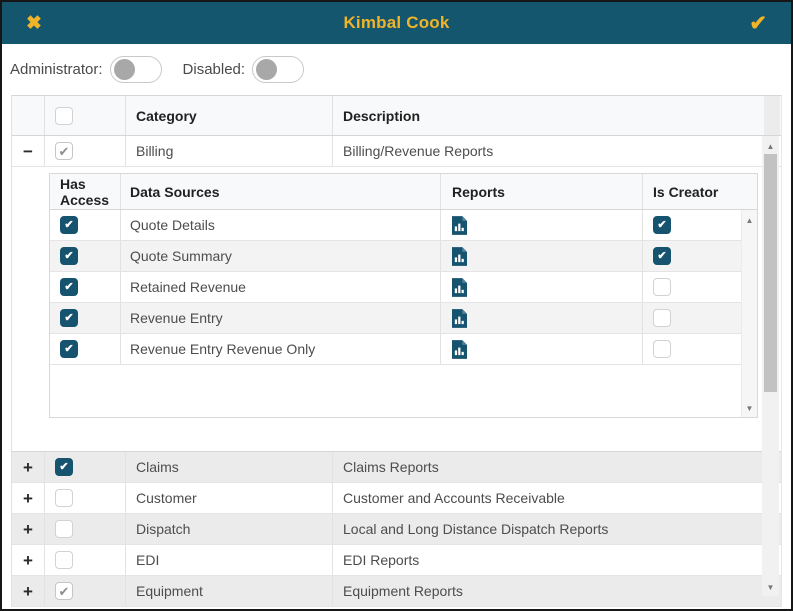 Image resolution: width=793 pixels, height=611 pixels. Describe the element at coordinates (28, 115) in the screenshot. I see `expand-column-header` at that location.